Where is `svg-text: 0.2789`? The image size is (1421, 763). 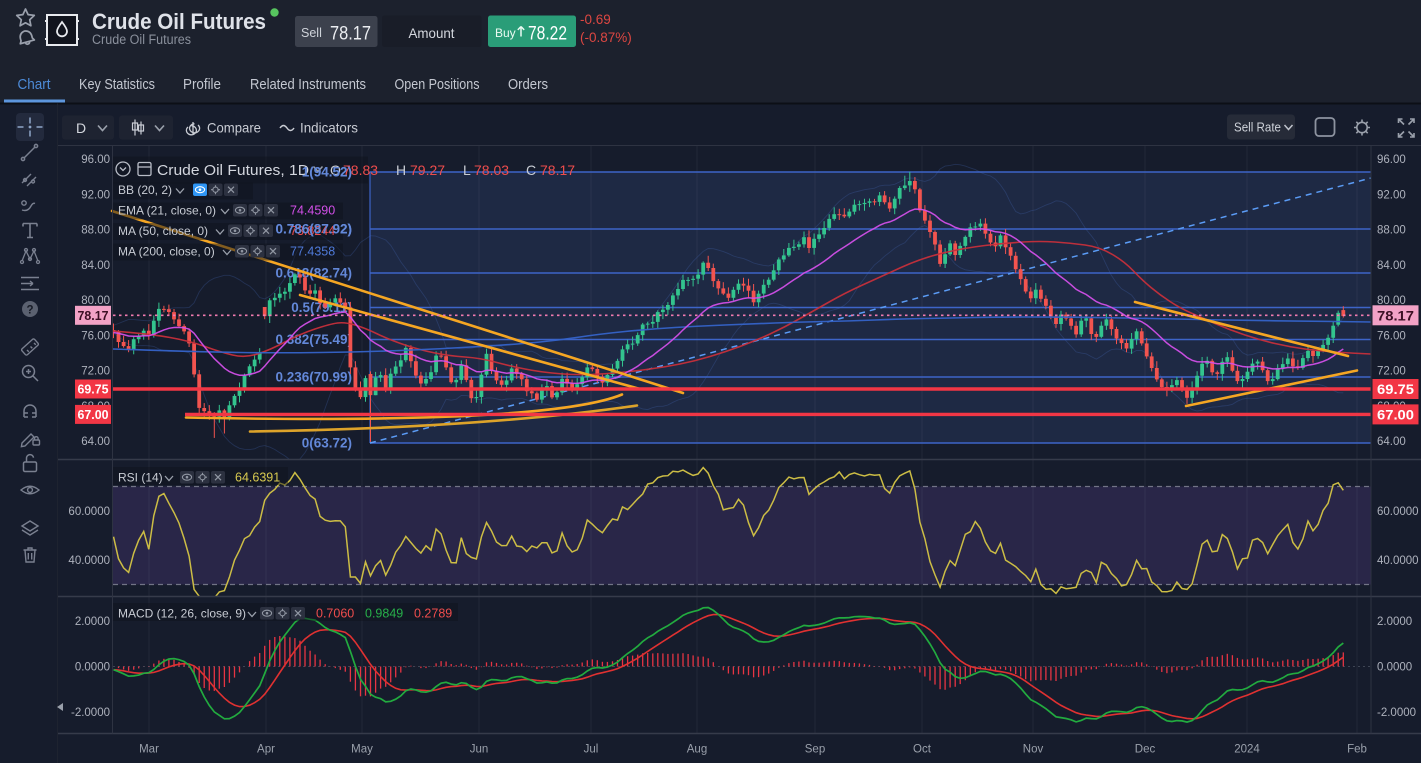
svg-text: 0.2789 is located at coordinates (433, 614).